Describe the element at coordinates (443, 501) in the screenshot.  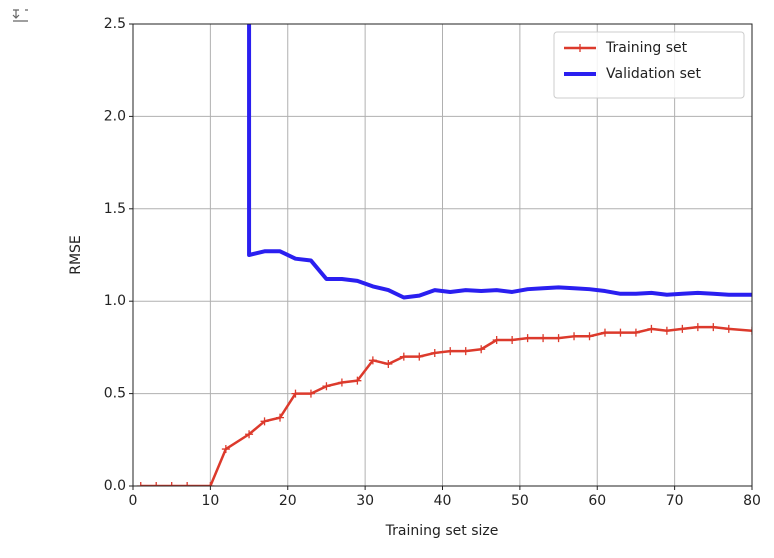
I see `x-tick-label: 40` at that location.